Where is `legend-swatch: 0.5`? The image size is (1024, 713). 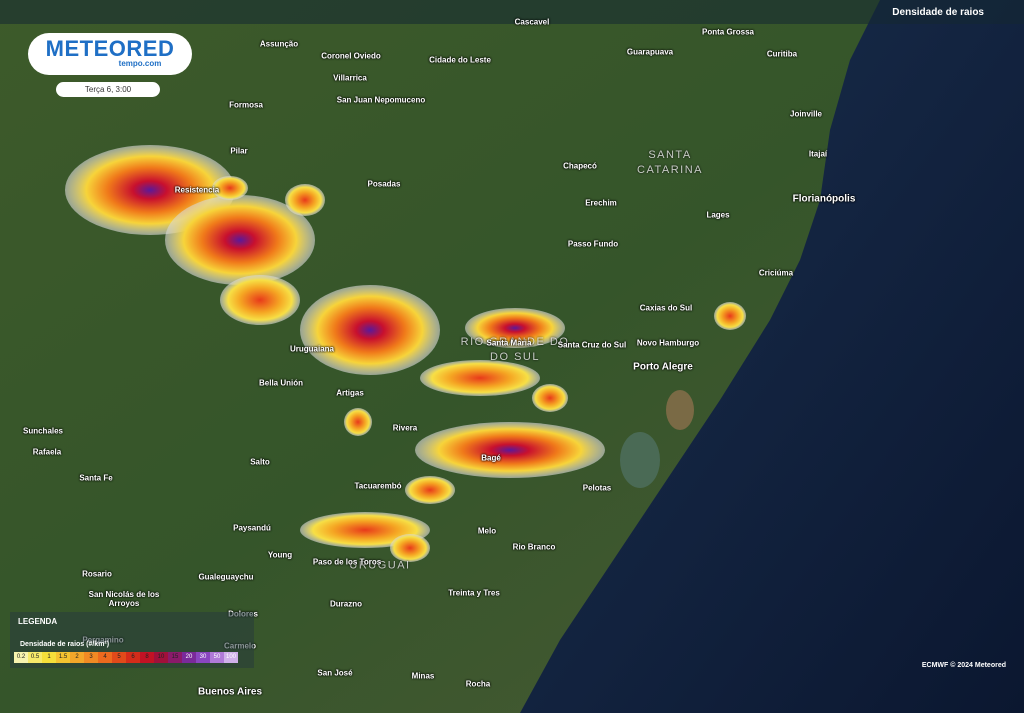 legend-swatch: 0.5 is located at coordinates (35, 657).